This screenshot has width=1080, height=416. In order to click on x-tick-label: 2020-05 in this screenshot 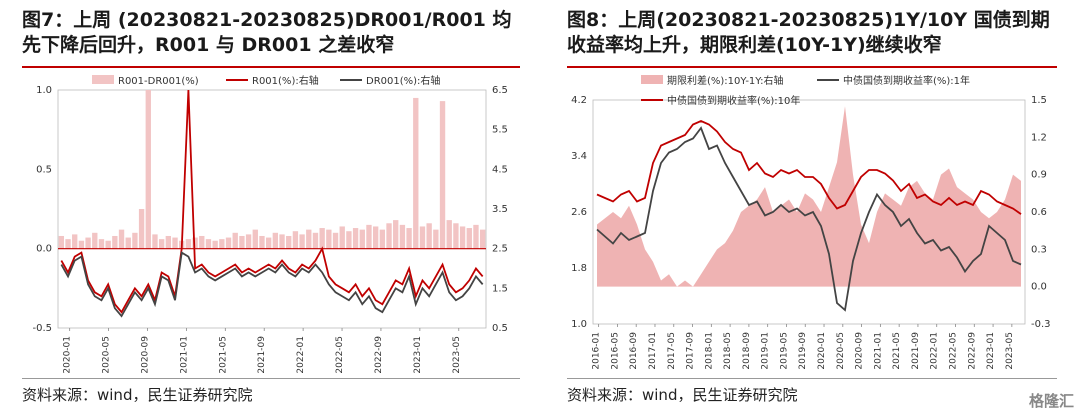, I will do `click(107, 355)`.